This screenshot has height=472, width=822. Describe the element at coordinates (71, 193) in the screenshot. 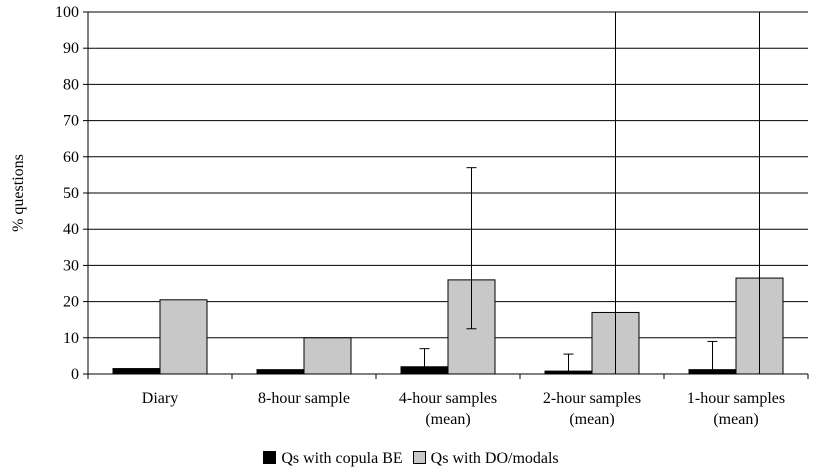

I see `y-tick-label: 50` at that location.